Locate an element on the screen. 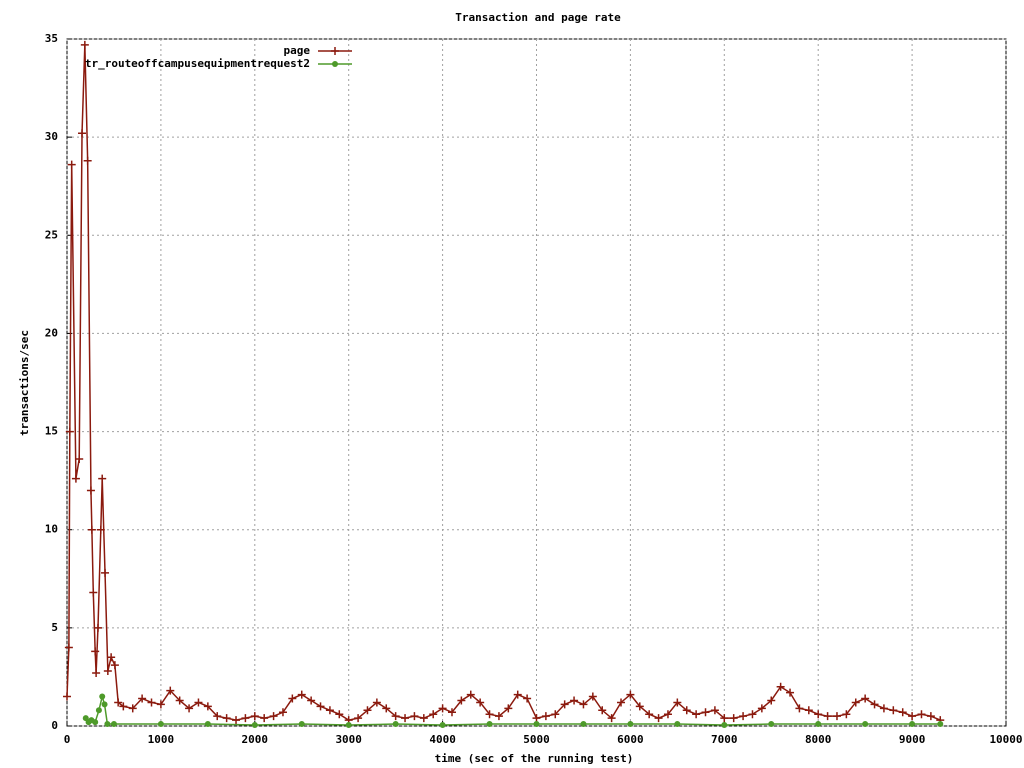  x-tick-label: 3000 is located at coordinates (348, 739).